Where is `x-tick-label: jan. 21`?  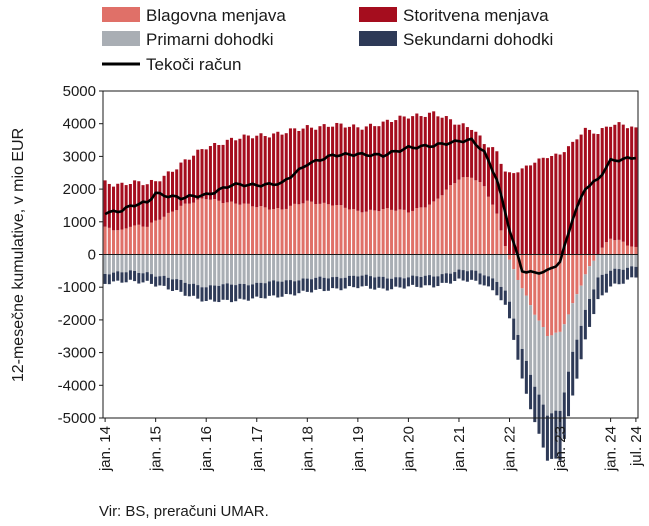
x-tick-label: jan. 21 is located at coordinates (459, 449).